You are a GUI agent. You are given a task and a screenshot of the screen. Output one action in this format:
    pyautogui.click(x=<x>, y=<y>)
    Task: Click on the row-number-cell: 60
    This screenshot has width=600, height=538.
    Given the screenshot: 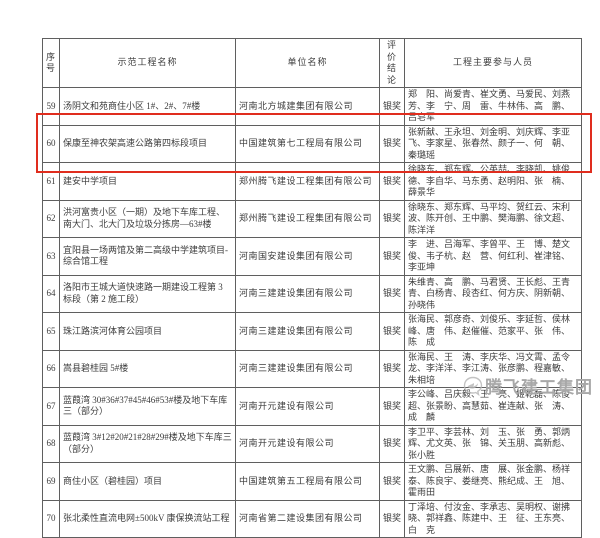 What is the action you would take?
    pyautogui.click(x=51, y=143)
    